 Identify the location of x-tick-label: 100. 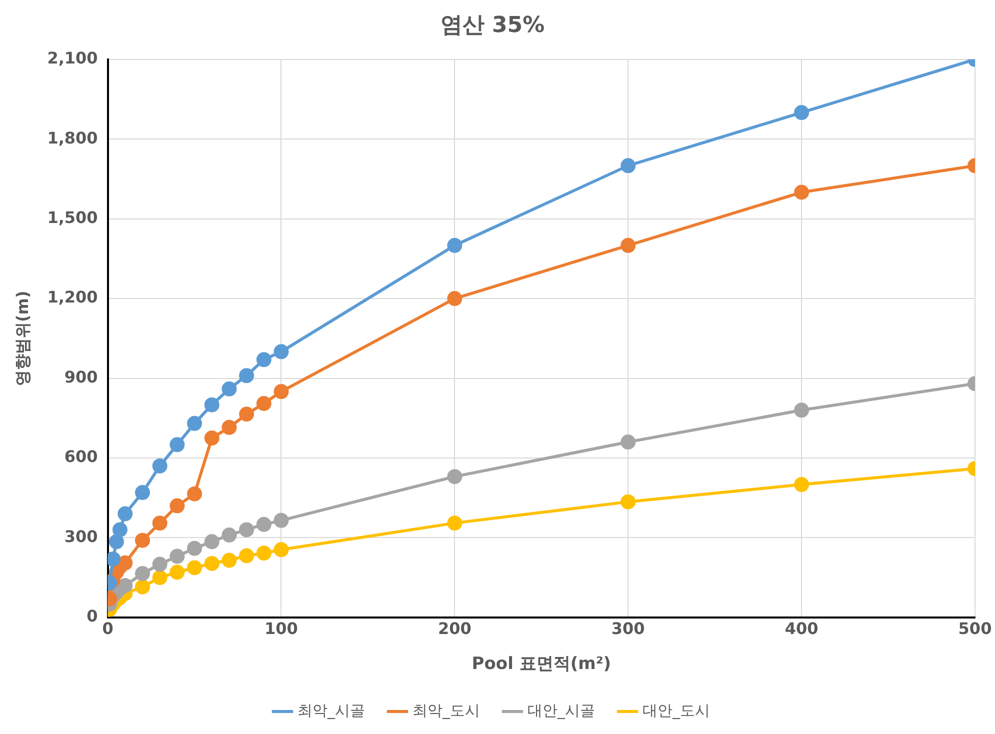
(281, 628).